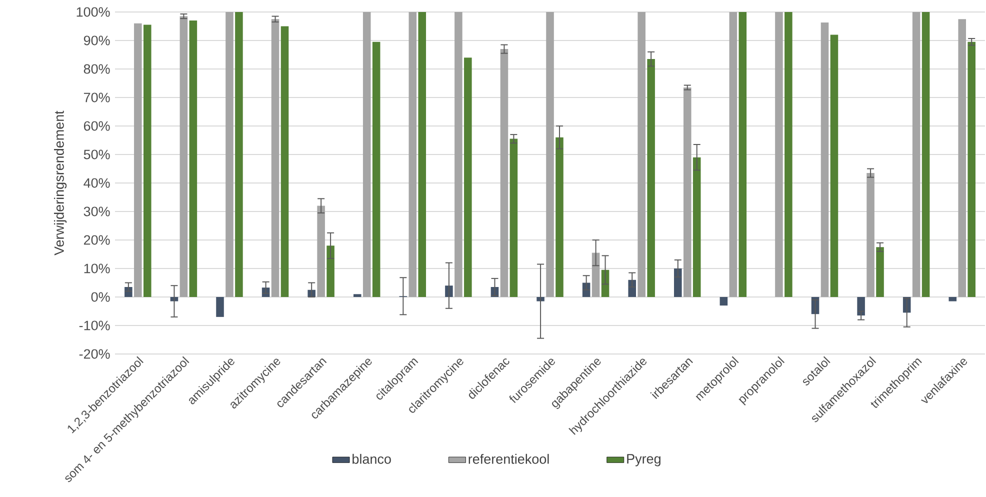 The width and height of the screenshot is (986, 497). I want to click on legend-label: Pyreg, so click(643, 460).